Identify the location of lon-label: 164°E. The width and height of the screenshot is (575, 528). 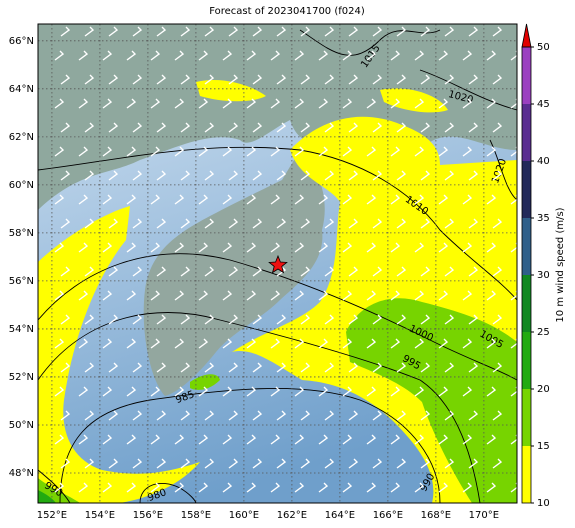
(340, 515).